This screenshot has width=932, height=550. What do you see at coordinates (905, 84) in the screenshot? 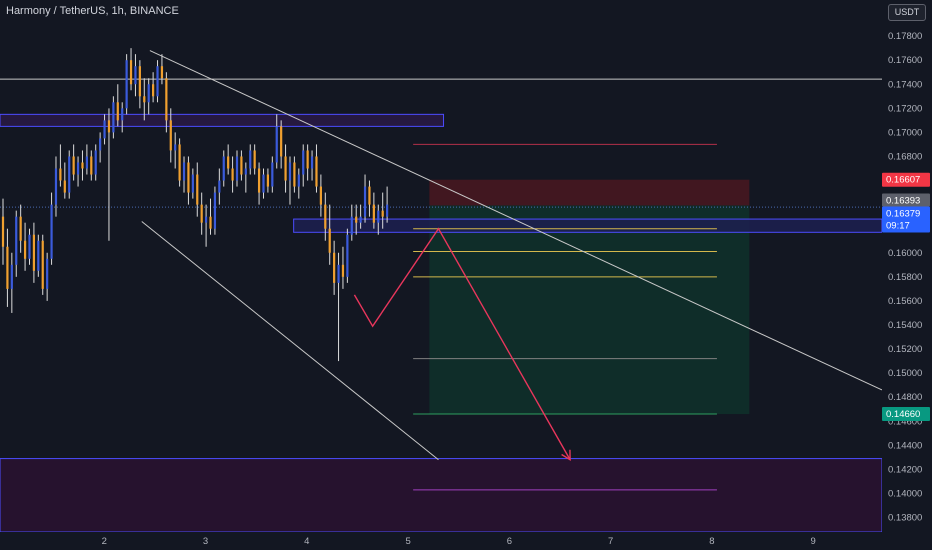
I see `price-tick-label: 0.17400` at bounding box center [905, 84].